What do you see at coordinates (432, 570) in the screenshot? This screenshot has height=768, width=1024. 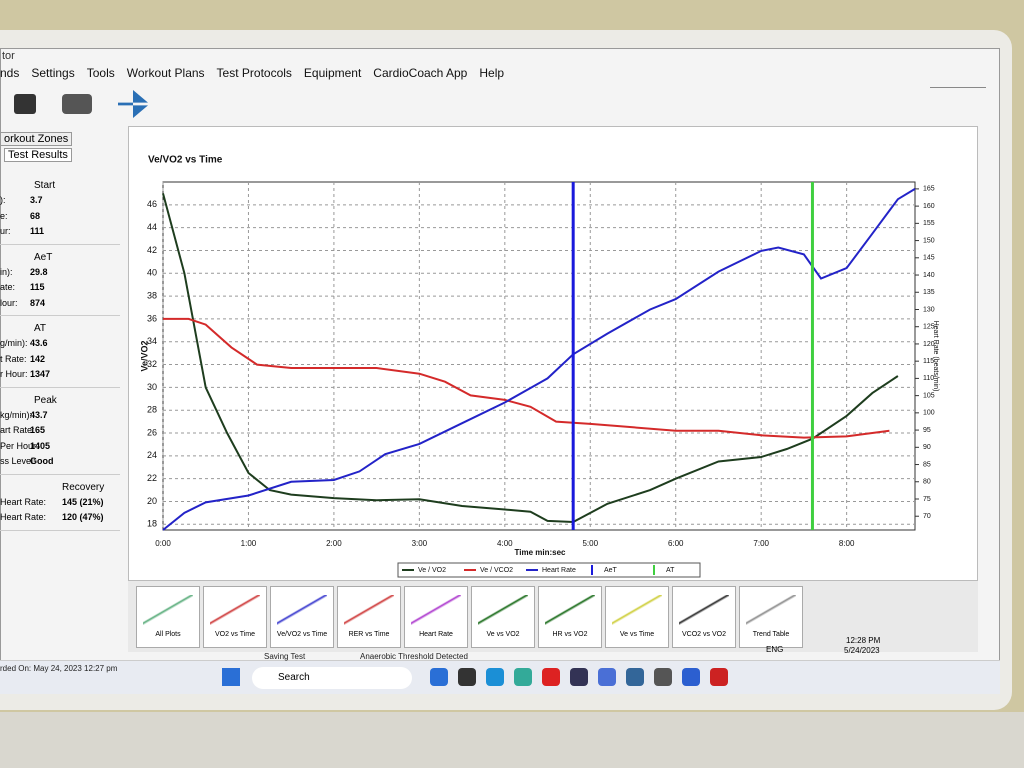 I see `legend-label: Ve / VO2` at bounding box center [432, 570].